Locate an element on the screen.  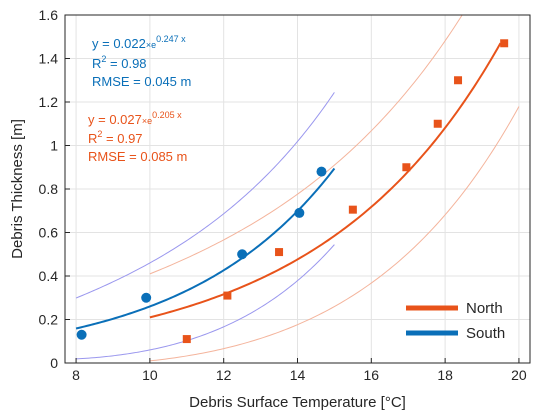
north-r2-base: R is located at coordinates (92, 138).